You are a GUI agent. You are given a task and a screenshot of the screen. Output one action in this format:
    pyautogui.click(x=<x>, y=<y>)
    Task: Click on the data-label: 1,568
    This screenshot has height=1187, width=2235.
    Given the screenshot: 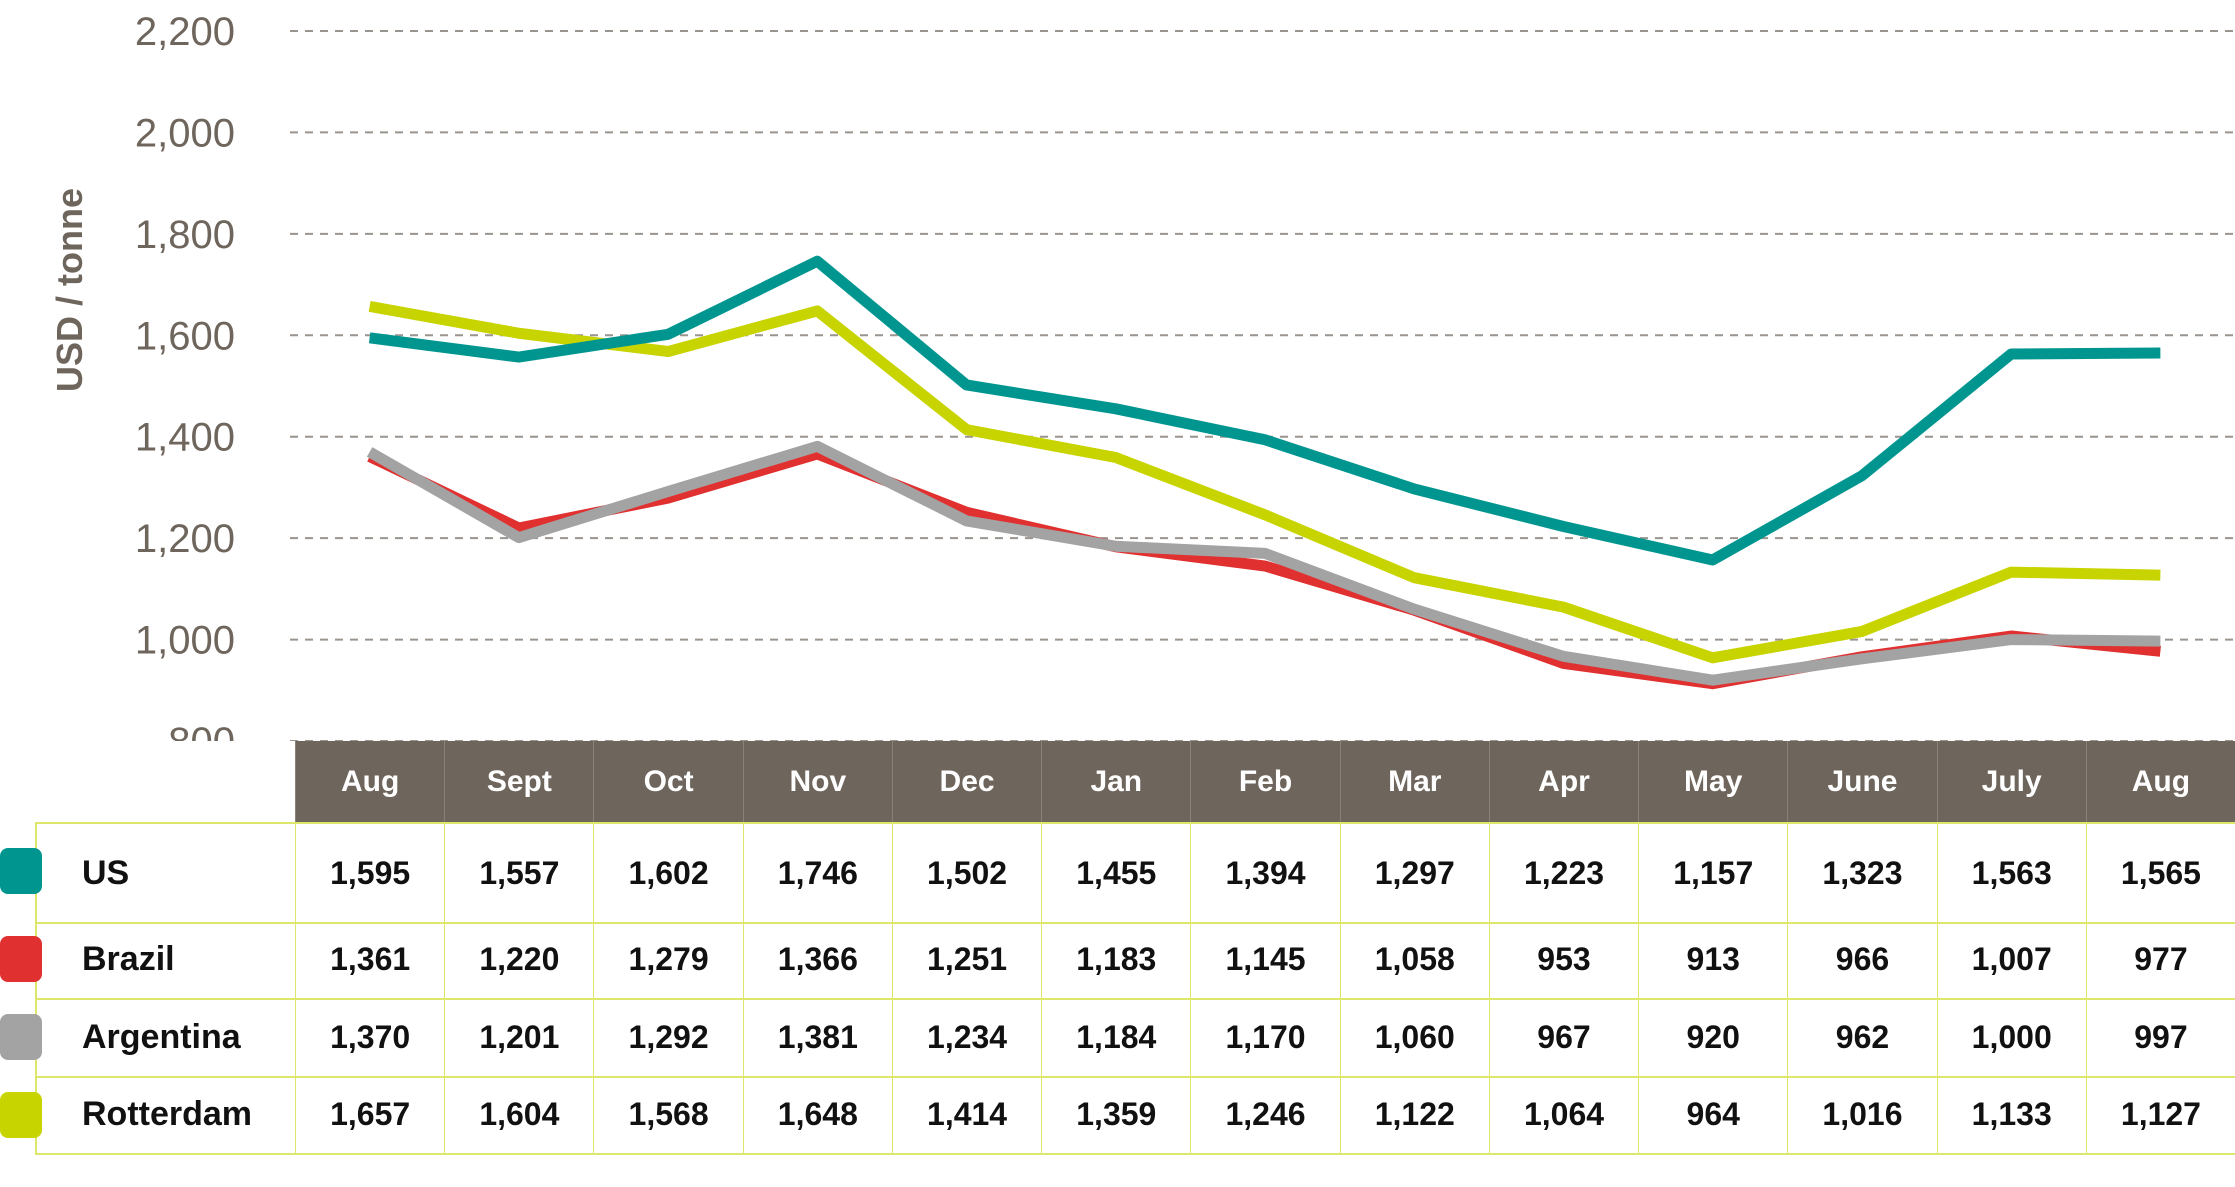 What is the action you would take?
    pyautogui.click(x=667, y=1114)
    